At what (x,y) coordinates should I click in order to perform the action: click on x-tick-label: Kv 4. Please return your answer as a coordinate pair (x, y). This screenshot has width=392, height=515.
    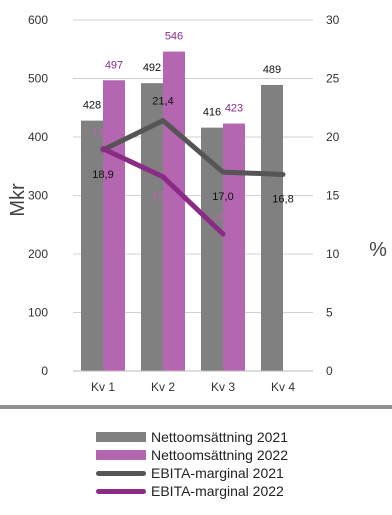
    Looking at the image, I should click on (283, 387).